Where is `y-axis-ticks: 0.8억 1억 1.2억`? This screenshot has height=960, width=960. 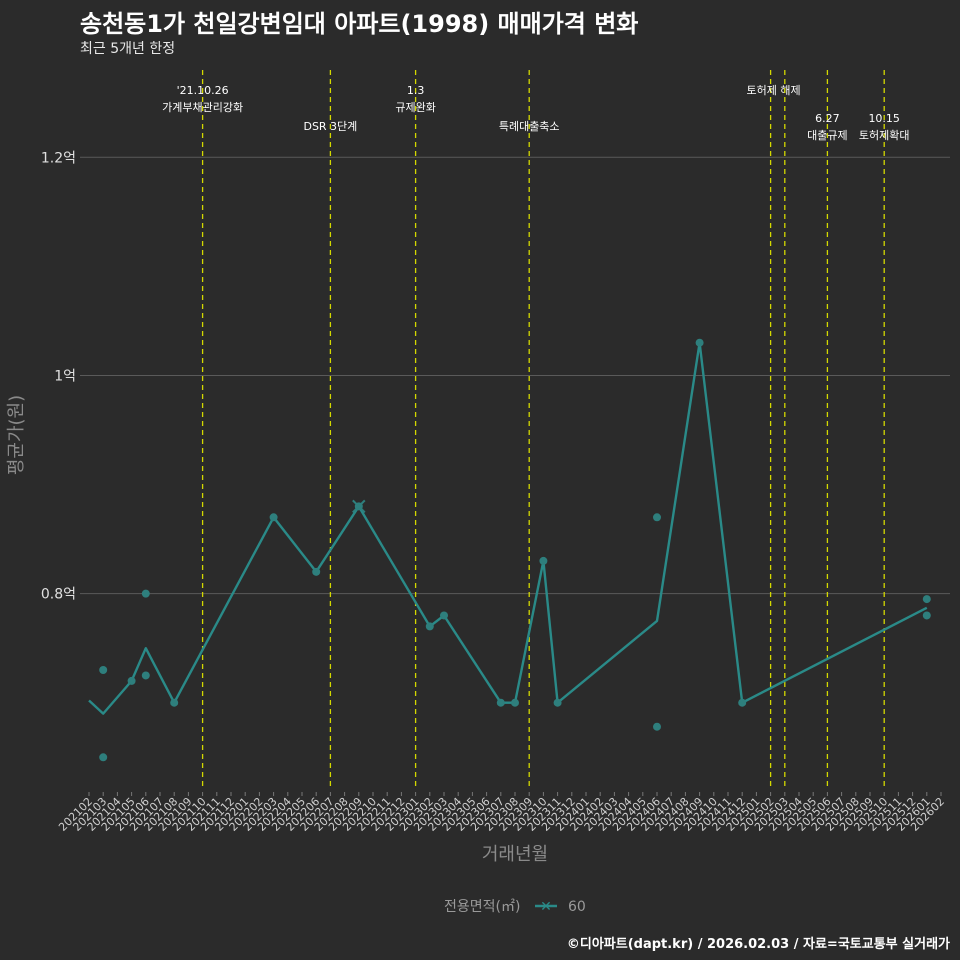 y-axis-ticks: 0.8억 1억 1.2억 is located at coordinates (58, 376).